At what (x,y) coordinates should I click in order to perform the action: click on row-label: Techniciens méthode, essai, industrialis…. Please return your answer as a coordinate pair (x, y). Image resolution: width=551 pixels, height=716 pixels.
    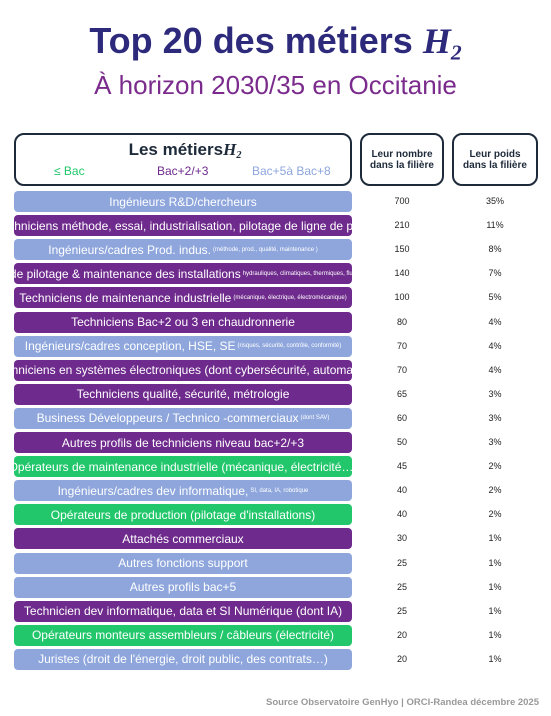
    Looking at the image, I should click on (183, 225).